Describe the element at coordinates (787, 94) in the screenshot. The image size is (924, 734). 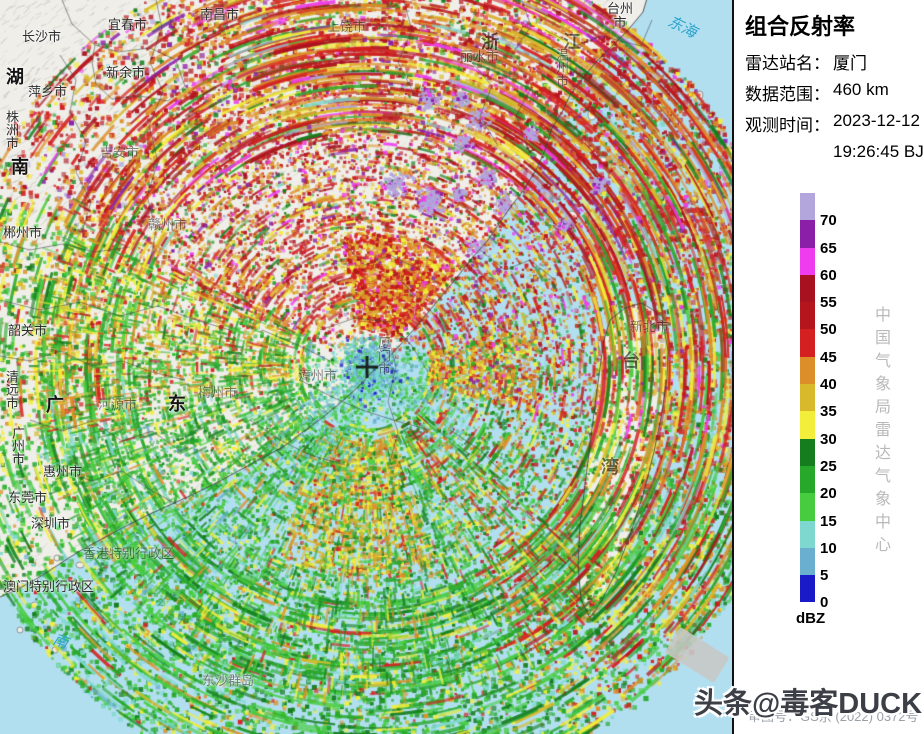
I see `range-label: 数据范围：` at that location.